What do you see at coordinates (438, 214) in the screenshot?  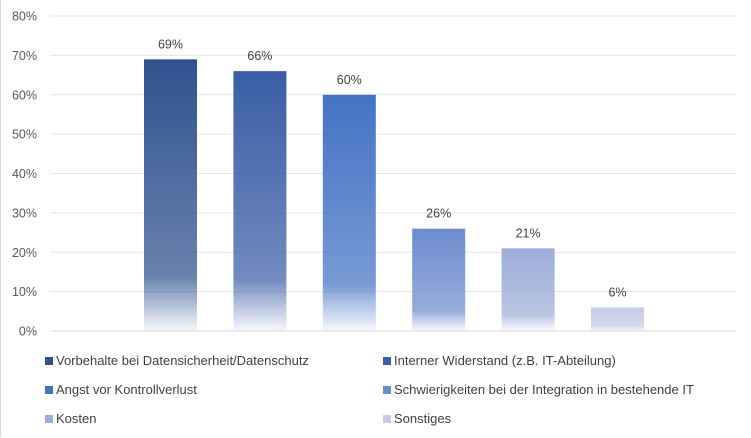 I see `data-label: 26%` at bounding box center [438, 214].